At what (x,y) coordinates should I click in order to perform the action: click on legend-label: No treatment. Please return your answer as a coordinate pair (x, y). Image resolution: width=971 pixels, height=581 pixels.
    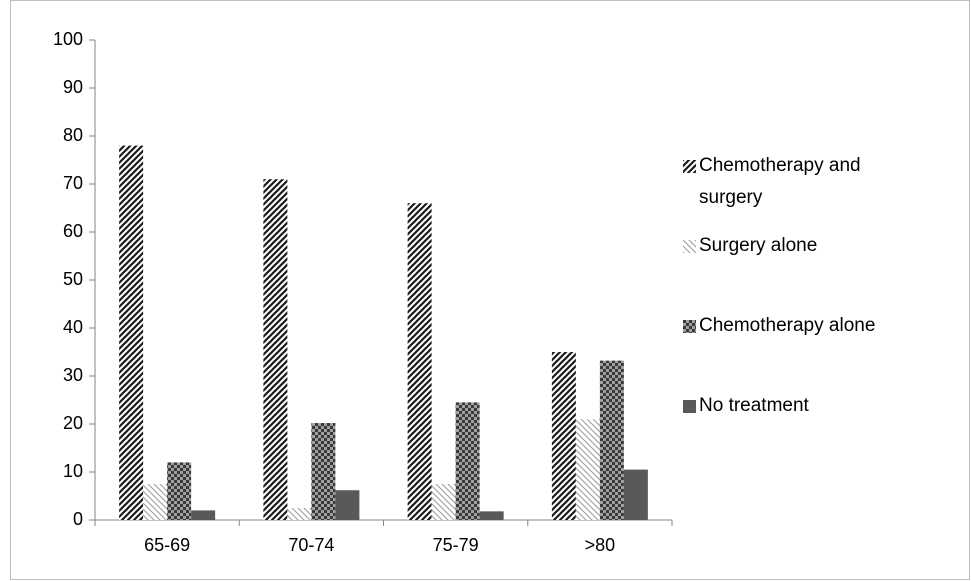
    Looking at the image, I should click on (754, 405).